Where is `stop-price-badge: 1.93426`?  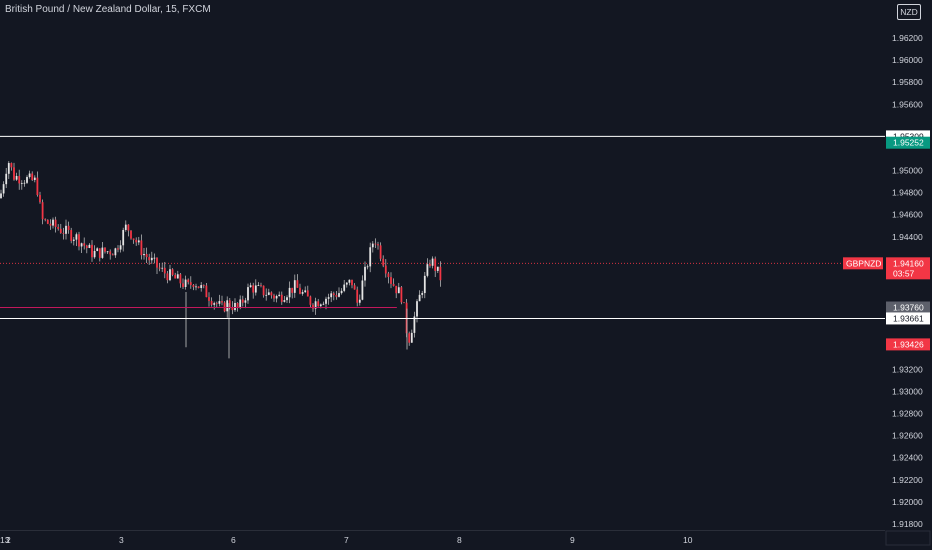
stop-price-badge: 1.93426 is located at coordinates (908, 344).